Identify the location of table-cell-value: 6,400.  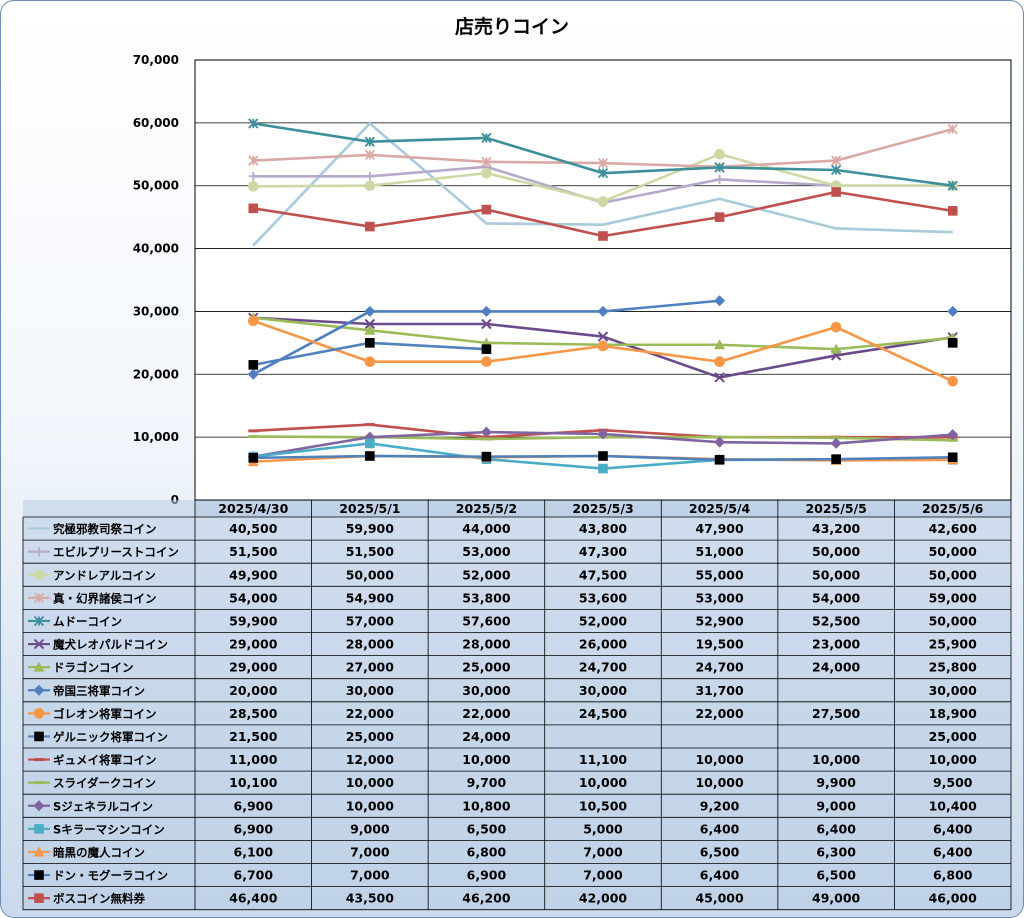
(836, 828).